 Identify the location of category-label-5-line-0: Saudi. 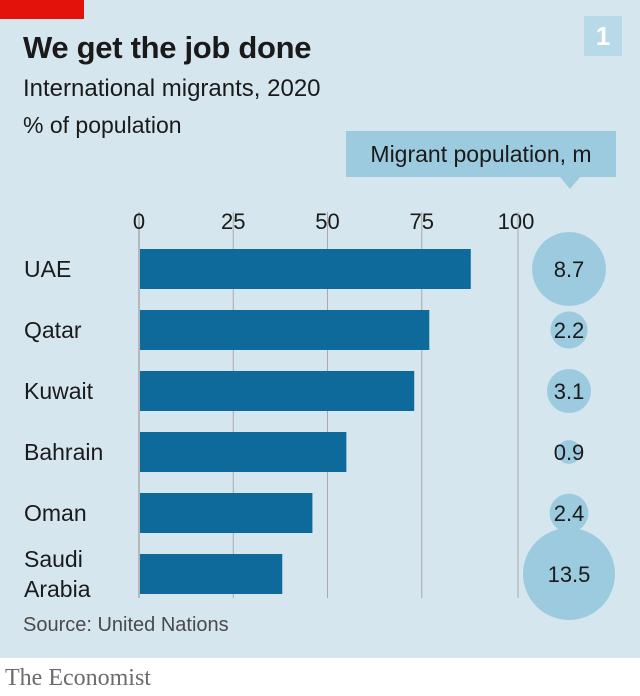
(53, 559).